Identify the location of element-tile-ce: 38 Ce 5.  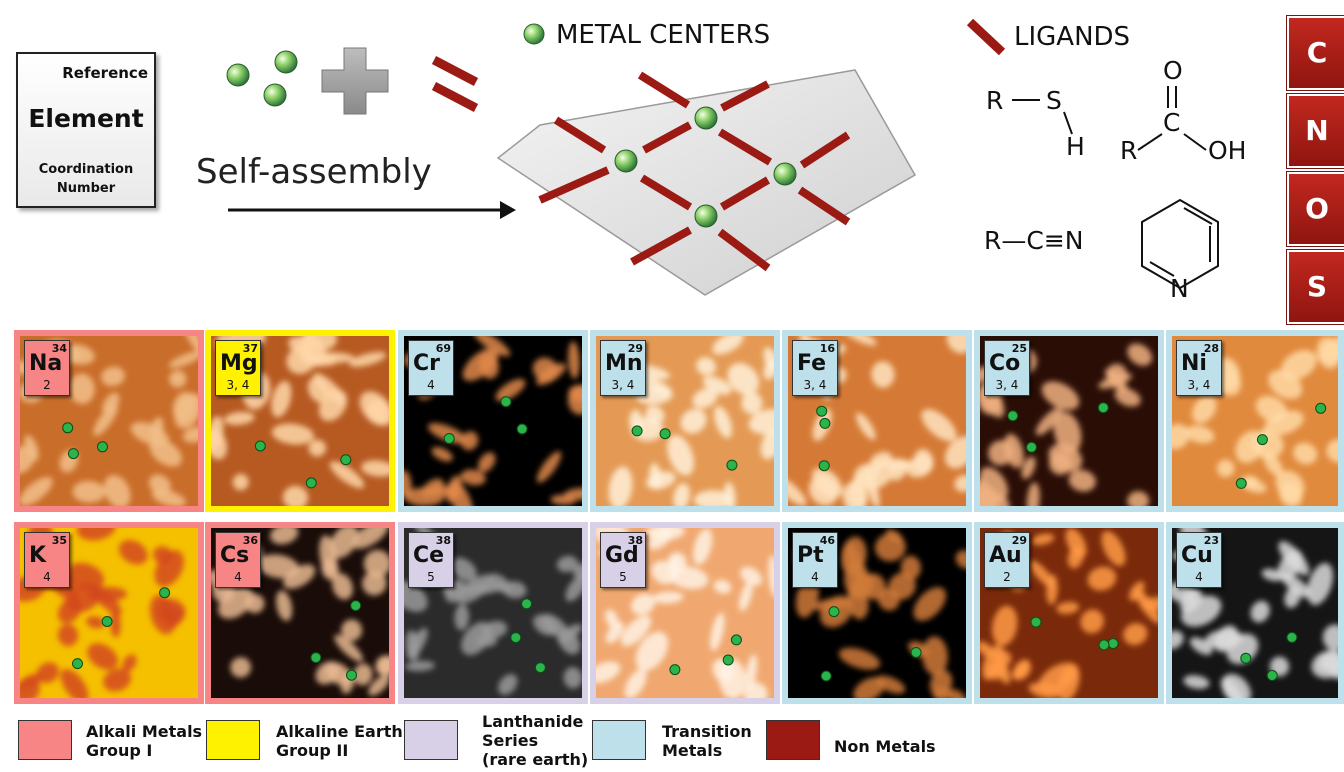
(493, 613).